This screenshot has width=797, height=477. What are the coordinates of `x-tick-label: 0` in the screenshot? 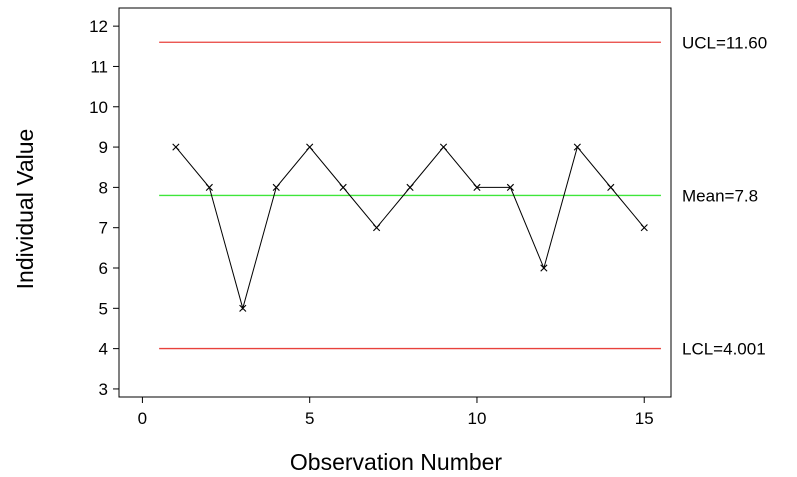 It's located at (142, 418).